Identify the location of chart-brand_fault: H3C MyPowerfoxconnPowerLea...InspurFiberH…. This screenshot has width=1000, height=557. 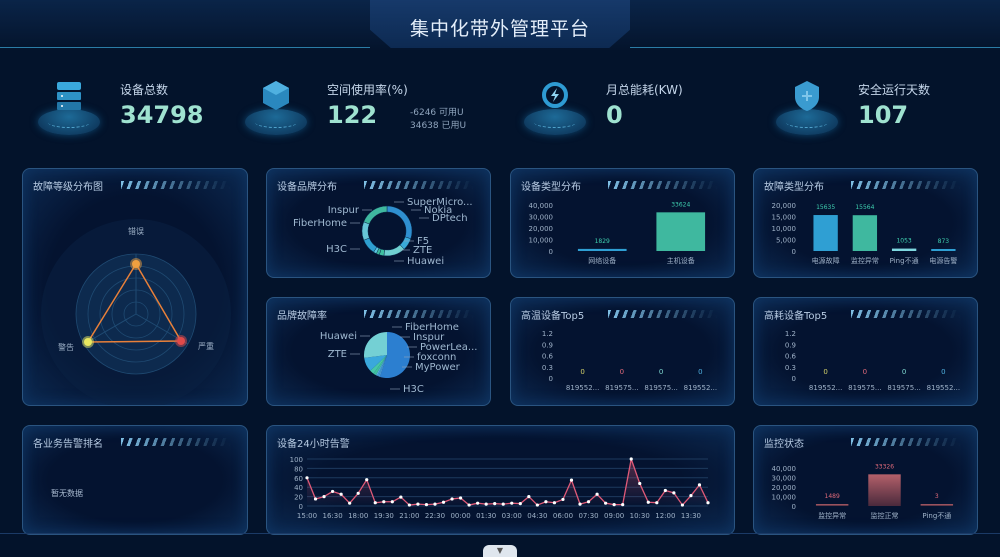
(399, 358).